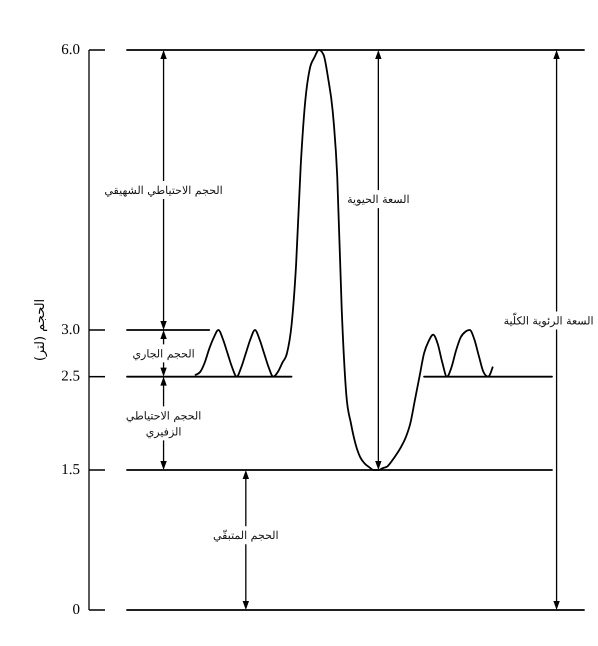  I want to click on annotation: الحجم الجاري, so click(163, 353).